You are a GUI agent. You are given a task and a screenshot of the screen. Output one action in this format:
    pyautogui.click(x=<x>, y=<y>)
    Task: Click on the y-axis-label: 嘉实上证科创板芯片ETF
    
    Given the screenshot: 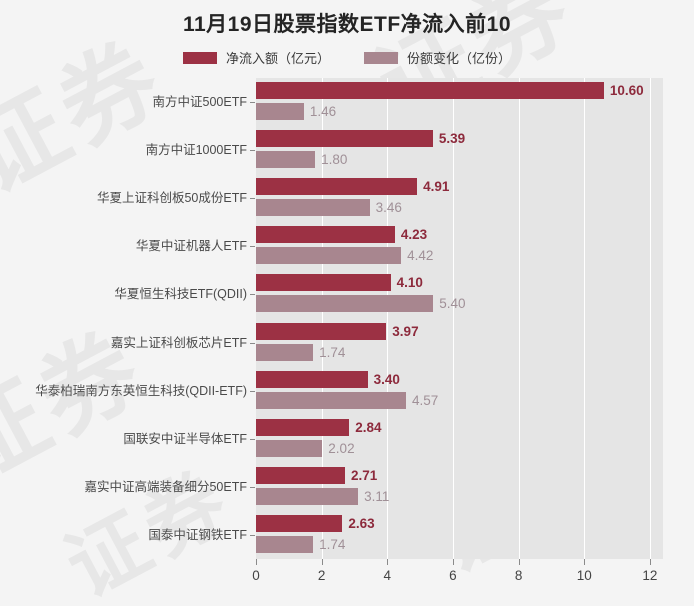 What is the action you would take?
    pyautogui.click(x=178, y=342)
    